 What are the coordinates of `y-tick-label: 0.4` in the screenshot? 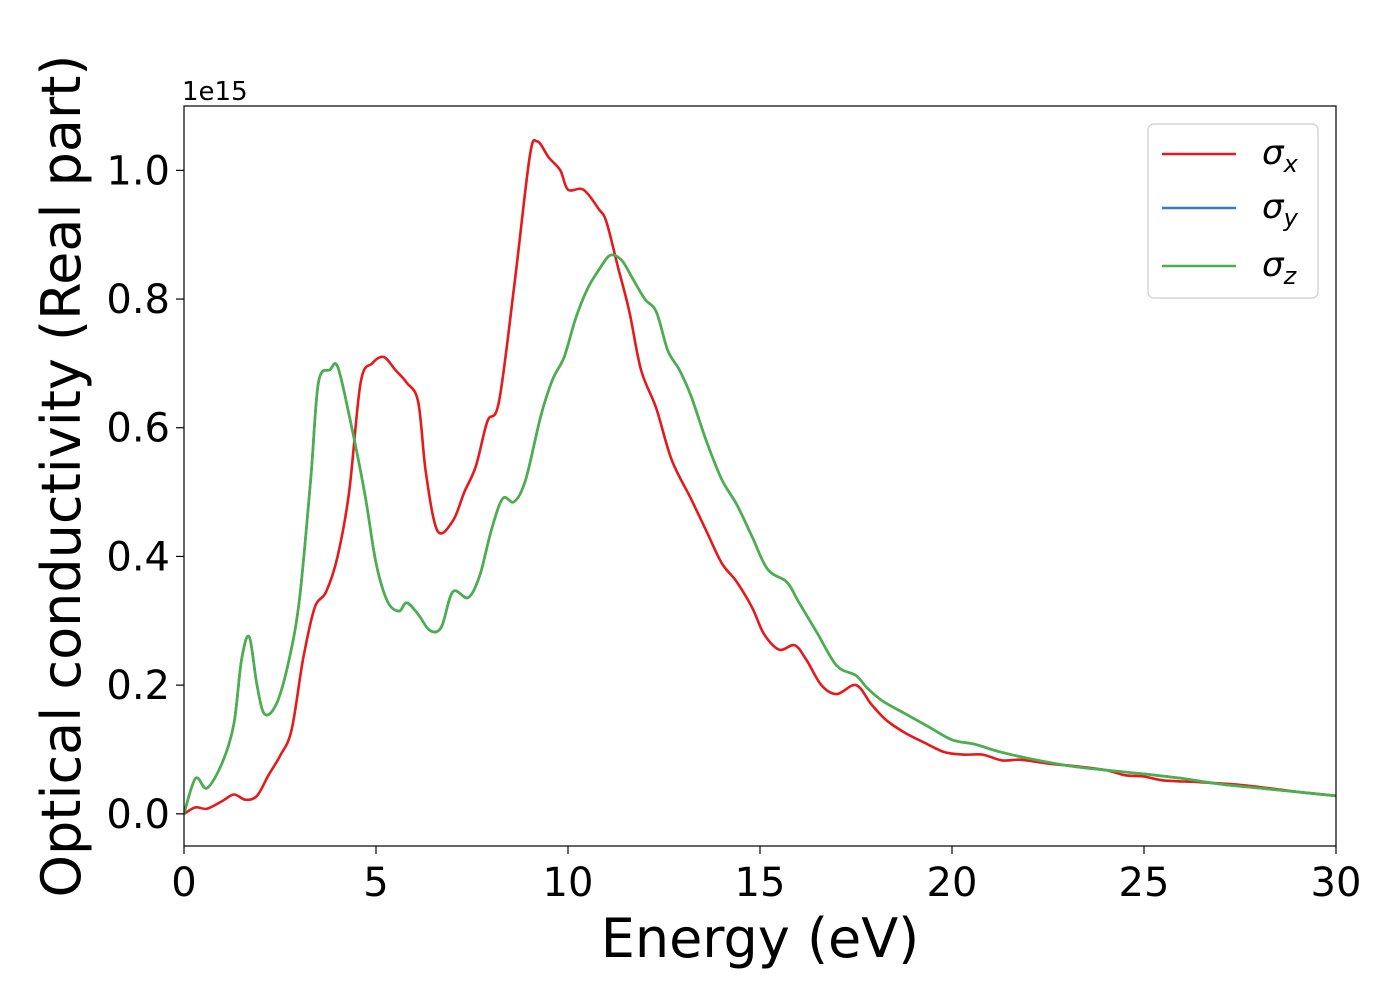 It's located at (138, 557).